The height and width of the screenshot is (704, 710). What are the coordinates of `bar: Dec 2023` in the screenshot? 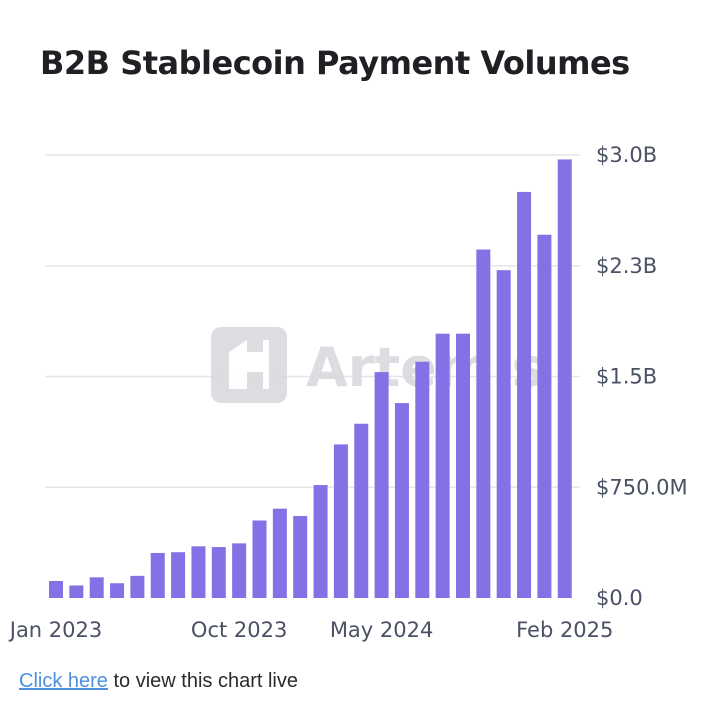 It's located at (279, 553).